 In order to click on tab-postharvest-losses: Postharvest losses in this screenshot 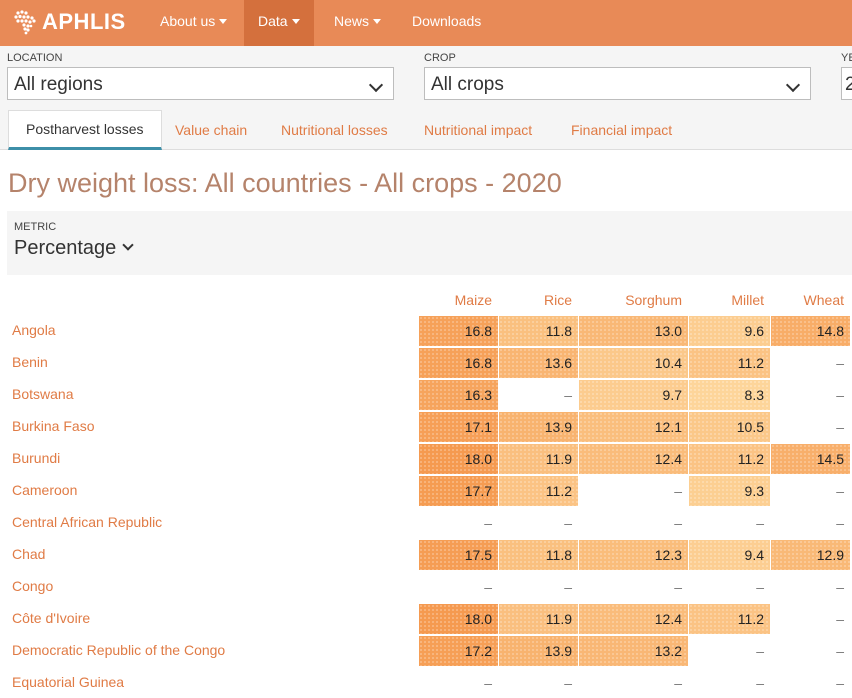, I will do `click(85, 130)`.